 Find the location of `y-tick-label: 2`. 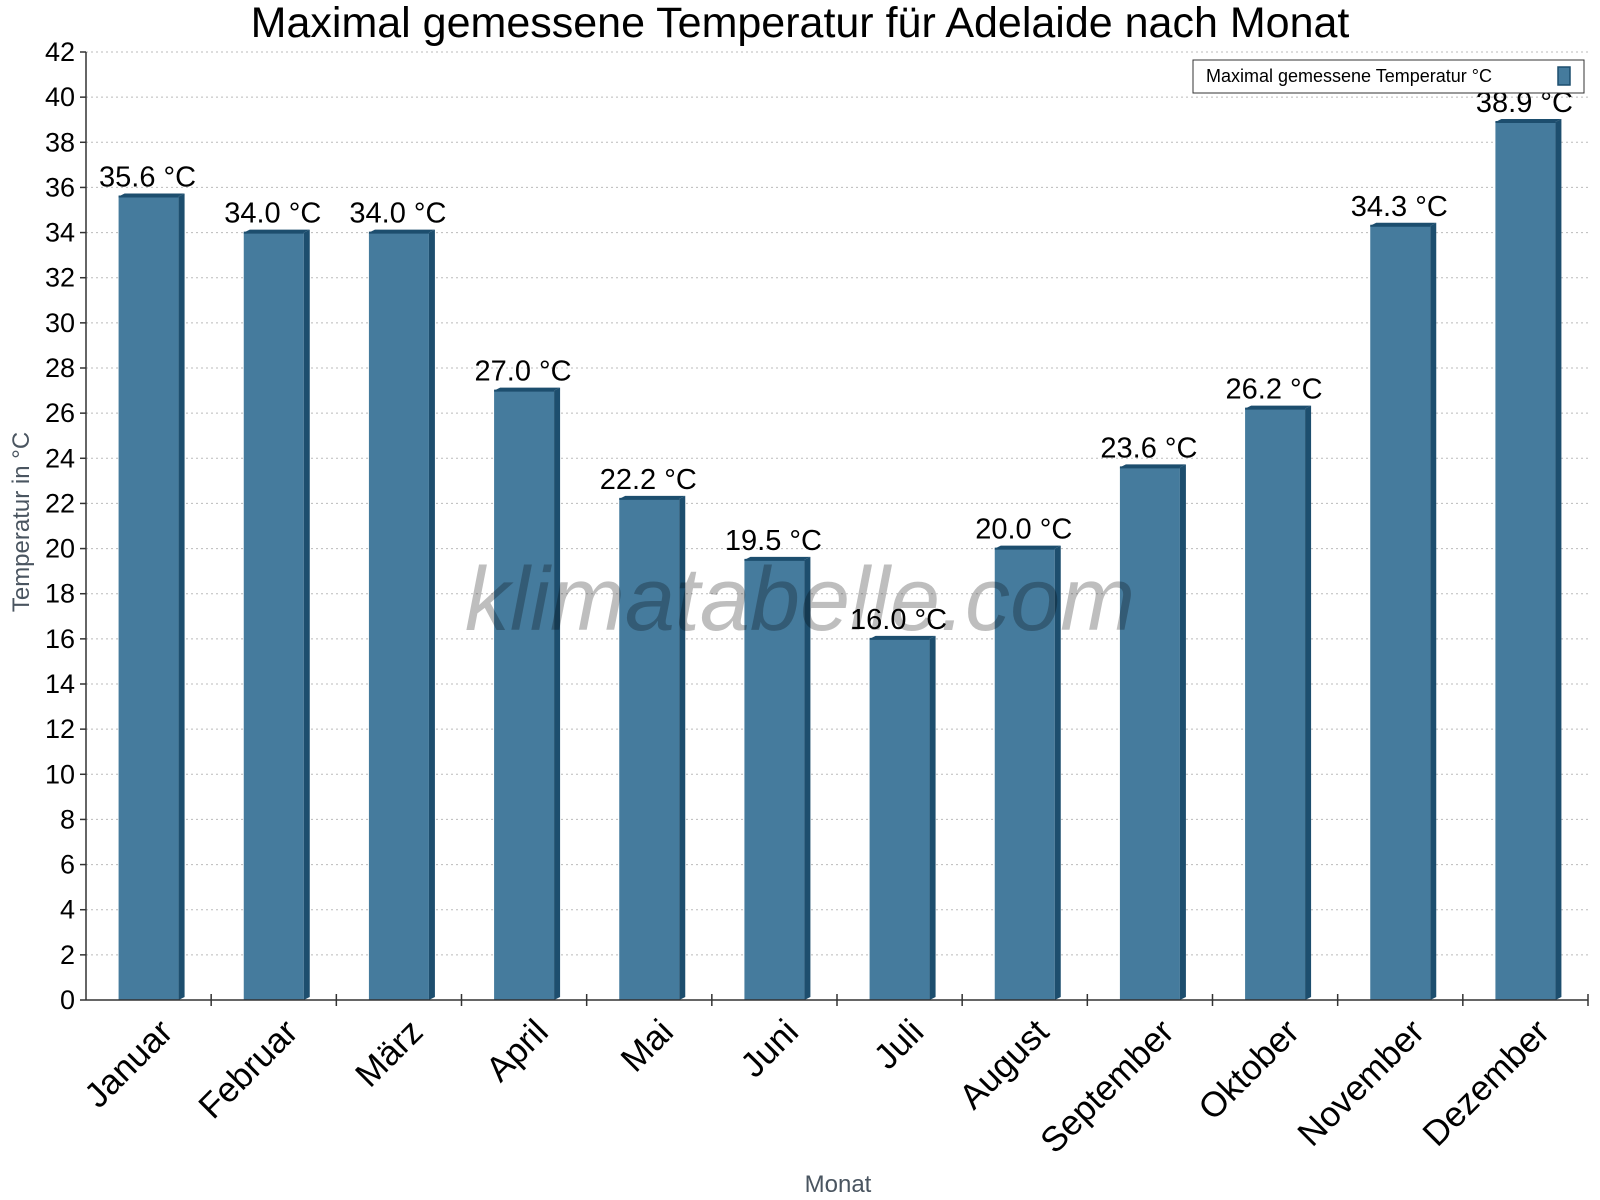

y-tick-label: 2 is located at coordinates (67, 955).